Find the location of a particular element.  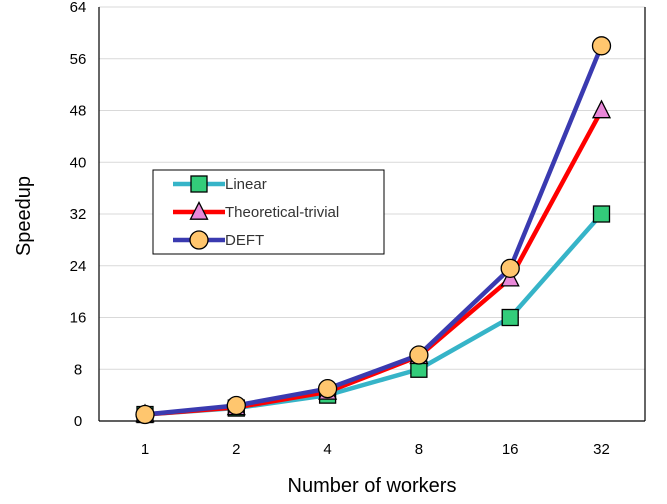

y-tick-label: 16 is located at coordinates (78, 318).